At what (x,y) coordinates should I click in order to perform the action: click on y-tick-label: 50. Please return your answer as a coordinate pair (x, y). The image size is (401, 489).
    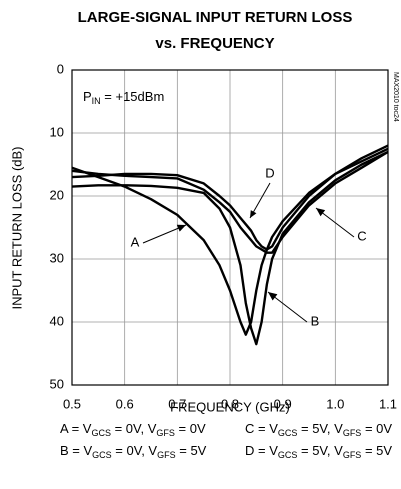
    Looking at the image, I should click on (57, 383).